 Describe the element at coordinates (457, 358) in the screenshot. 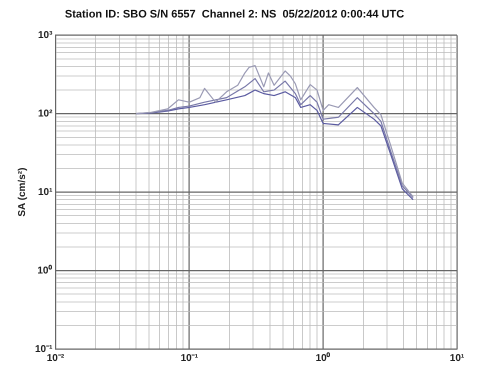

I see `x-tick-label: 10¹` at that location.